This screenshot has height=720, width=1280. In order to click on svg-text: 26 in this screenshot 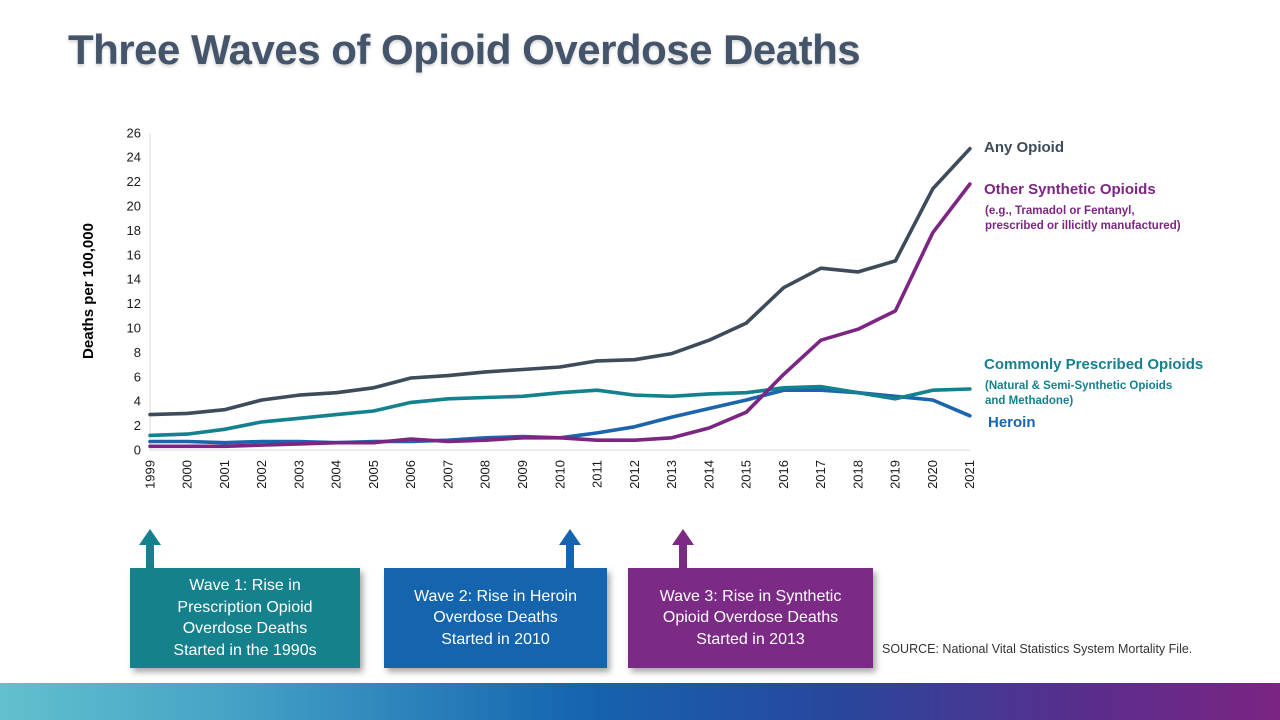, I will do `click(134, 132)`.